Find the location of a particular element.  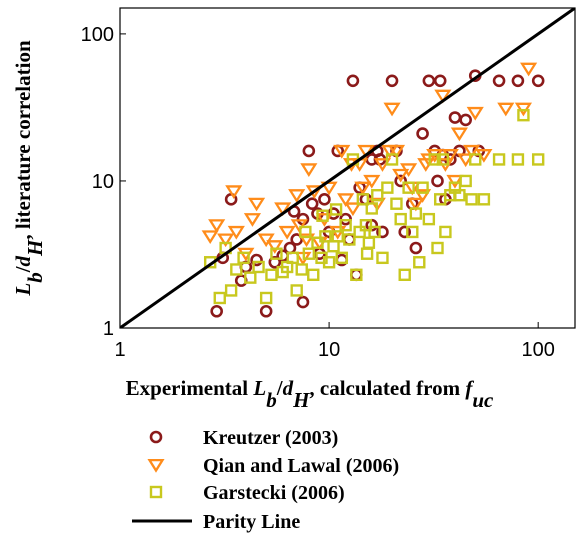

y-tick-label: 100 is located at coordinates (97, 35).